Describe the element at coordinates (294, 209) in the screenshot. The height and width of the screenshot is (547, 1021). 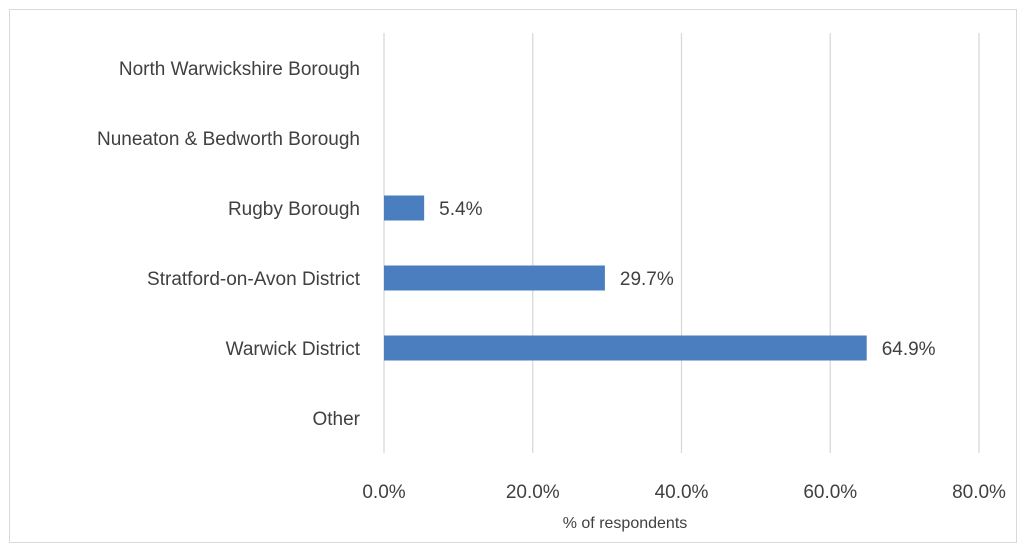
I see `category-label: Rugby Borough` at that location.